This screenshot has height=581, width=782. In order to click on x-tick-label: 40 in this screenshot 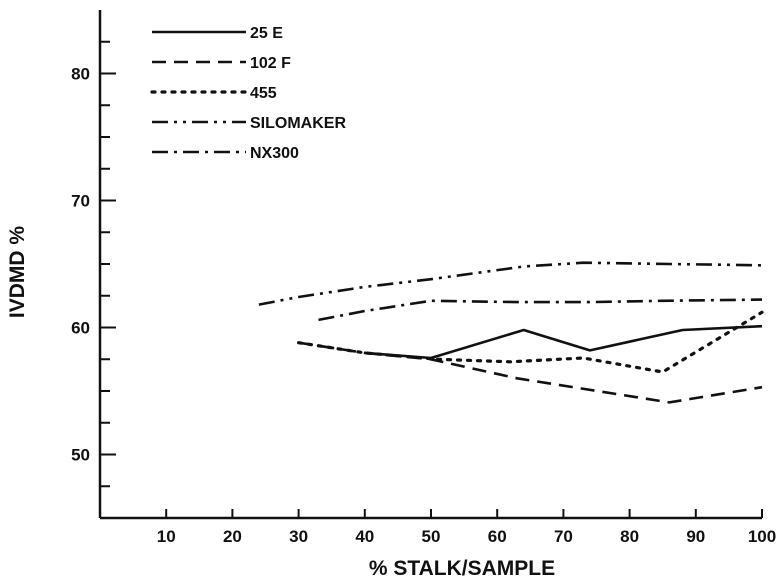, I will do `click(364, 536)`.